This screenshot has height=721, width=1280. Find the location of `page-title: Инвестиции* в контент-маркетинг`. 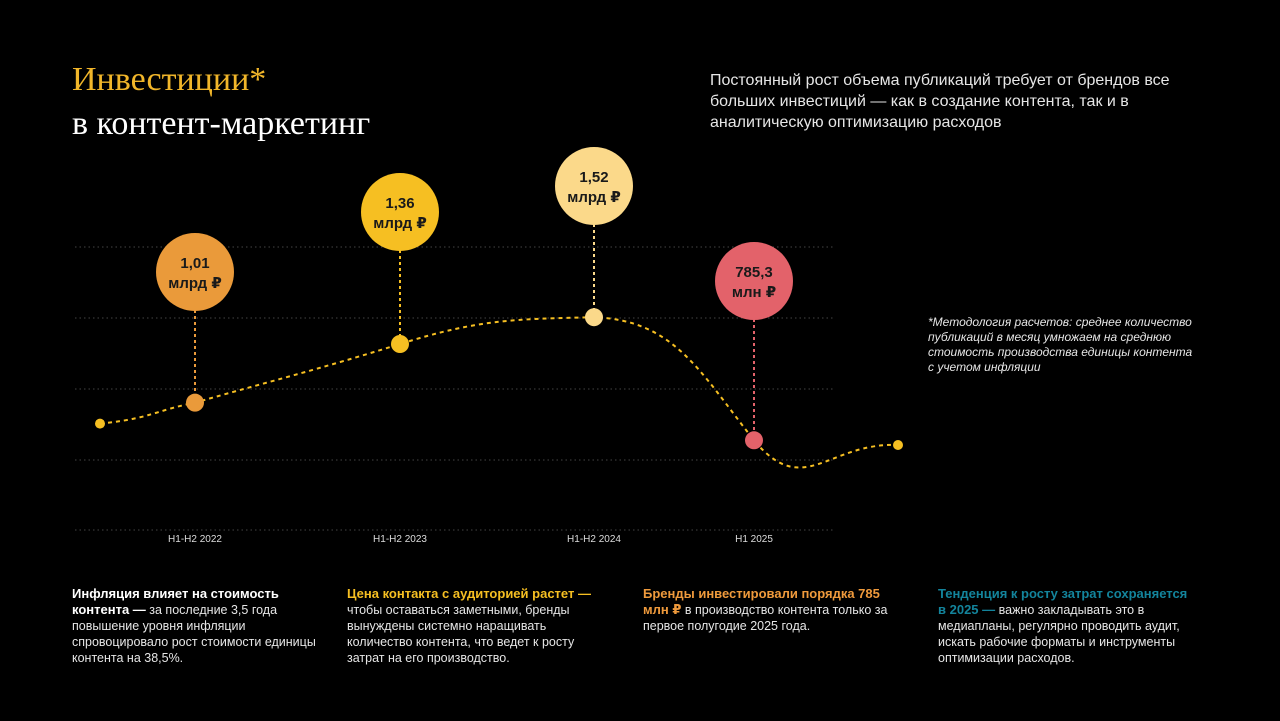

page-title: Инвестиции* в контент-маркетинг is located at coordinates (221, 102).